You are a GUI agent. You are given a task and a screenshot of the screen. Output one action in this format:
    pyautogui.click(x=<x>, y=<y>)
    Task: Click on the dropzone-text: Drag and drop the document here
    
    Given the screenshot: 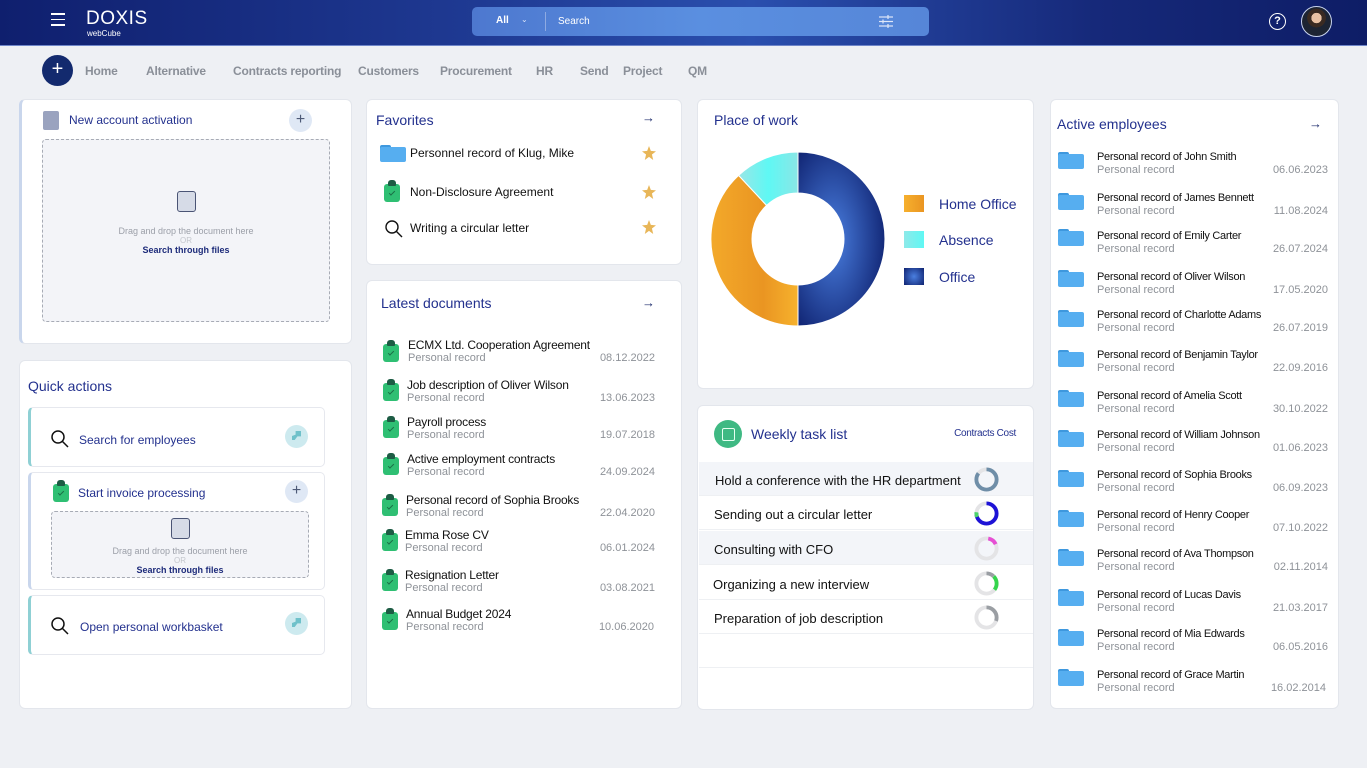 What is the action you would take?
    pyautogui.click(x=180, y=551)
    